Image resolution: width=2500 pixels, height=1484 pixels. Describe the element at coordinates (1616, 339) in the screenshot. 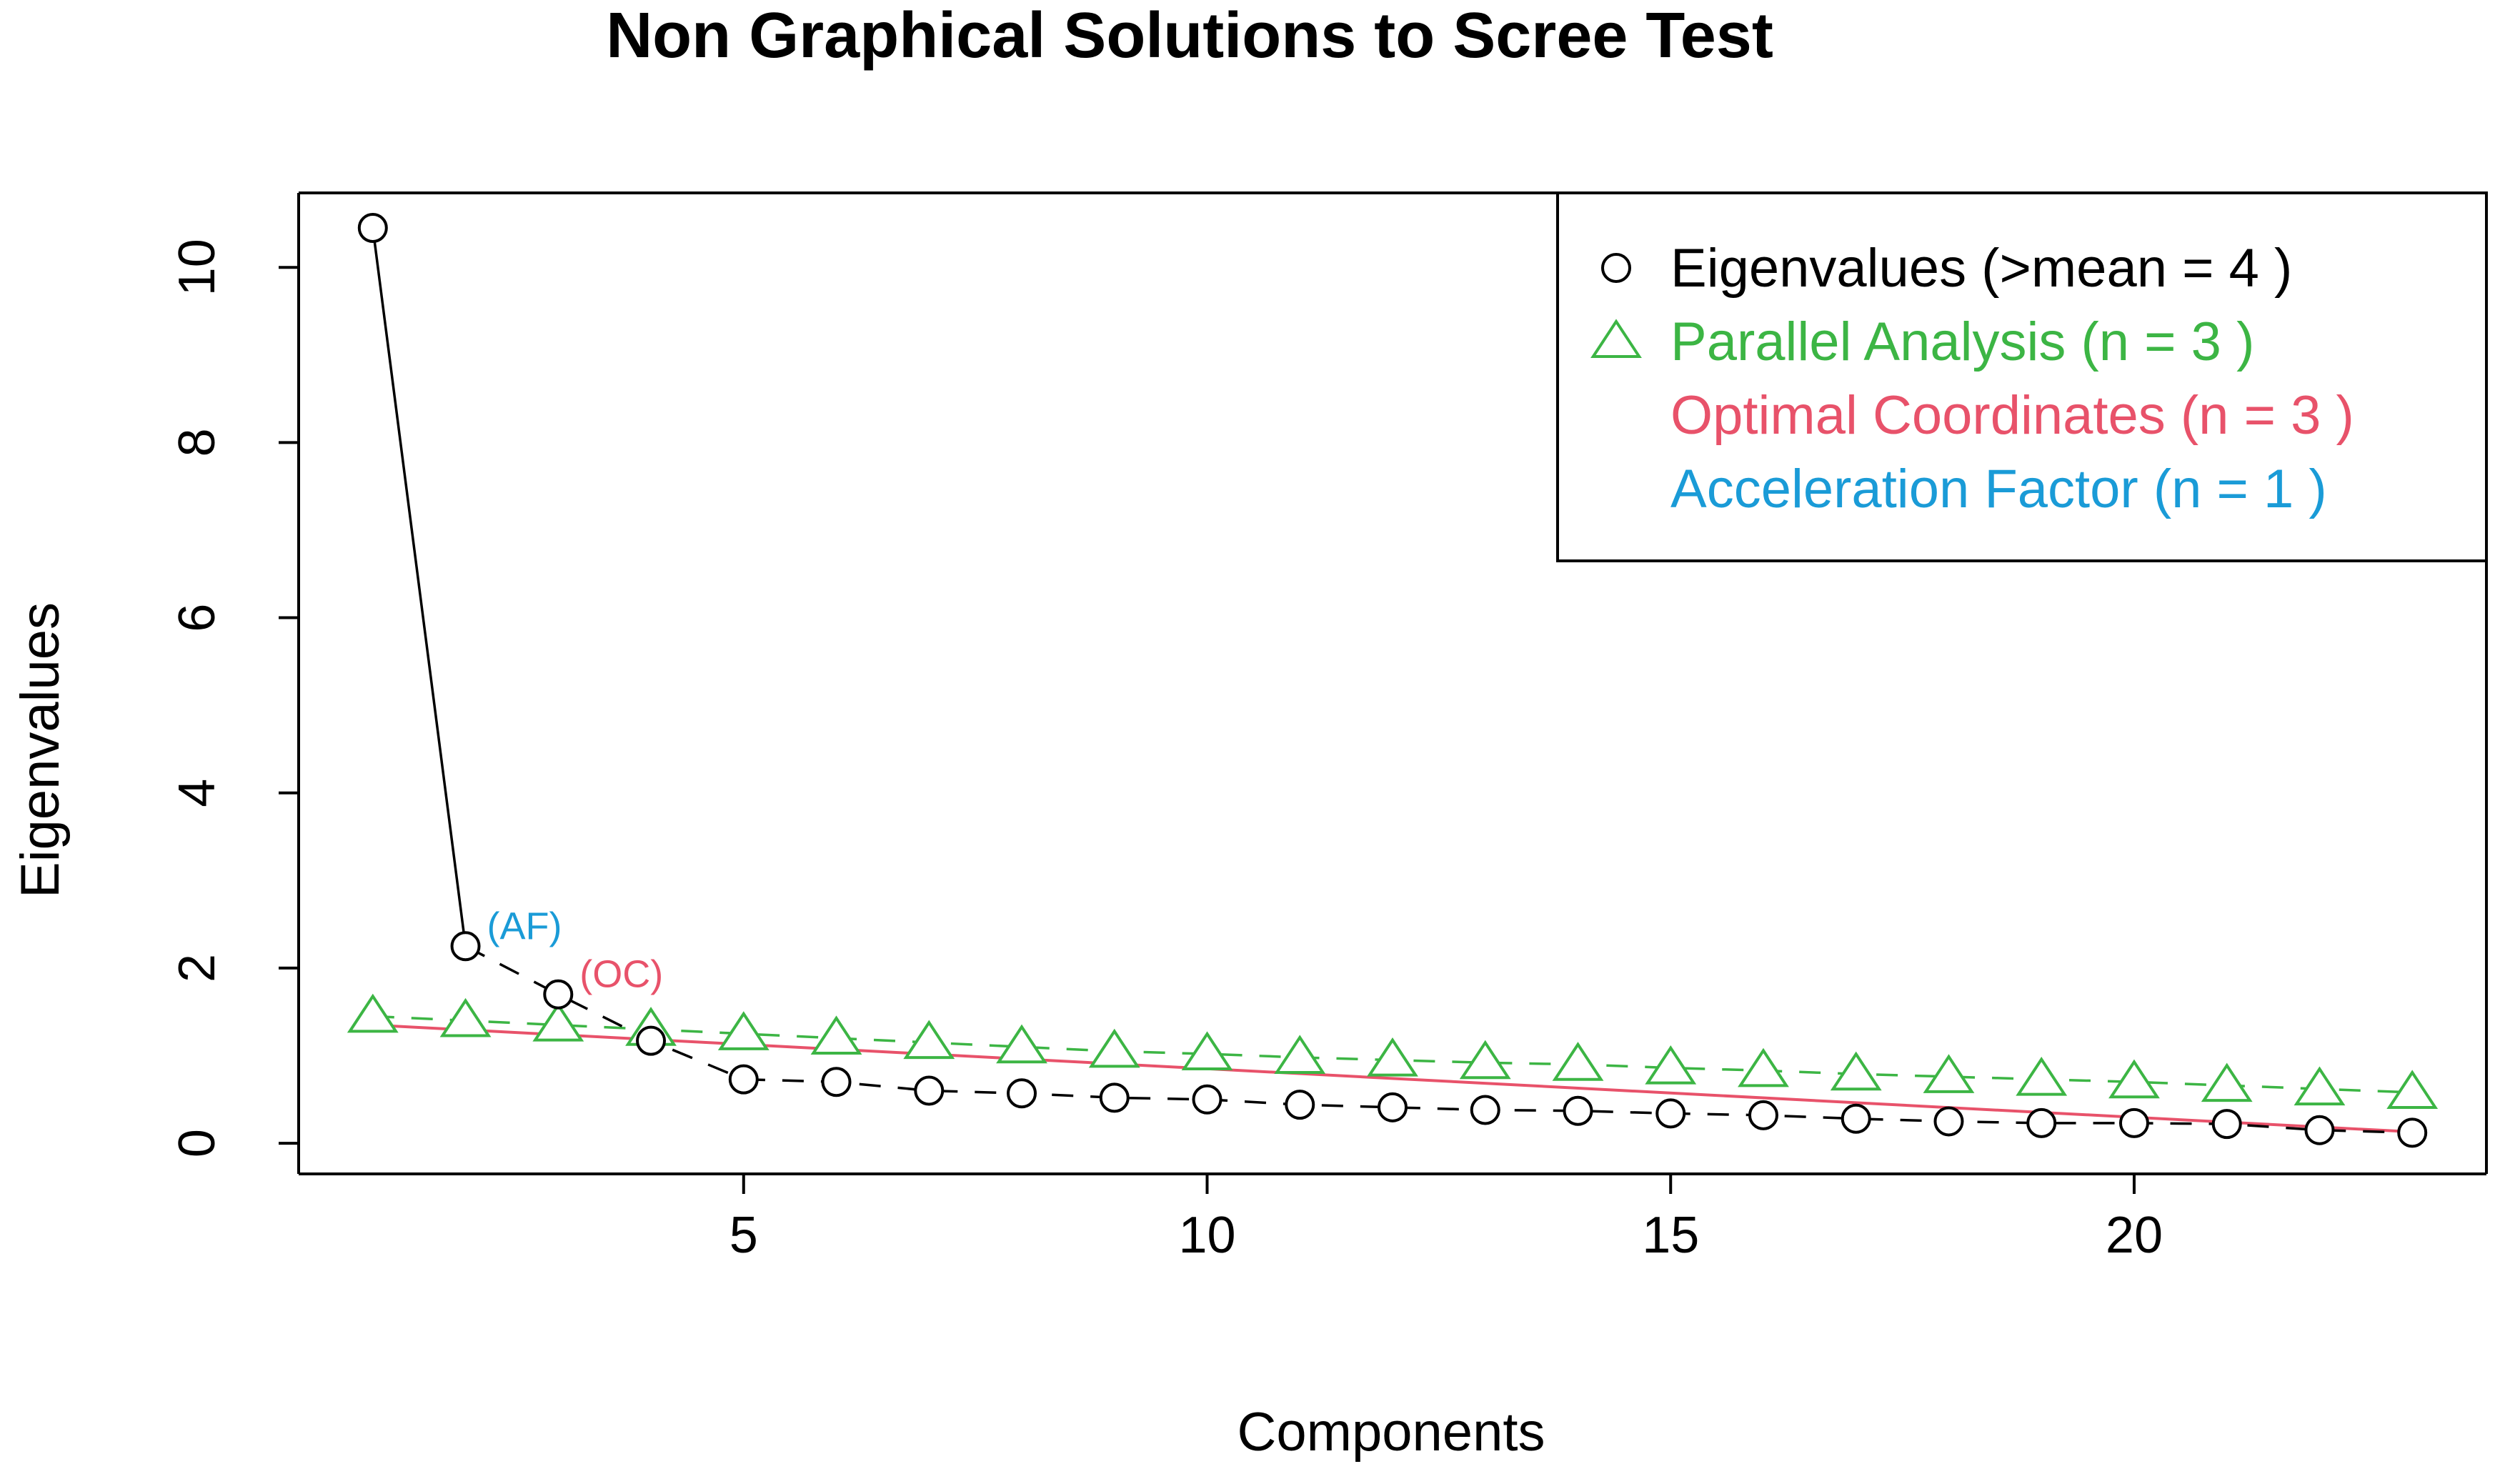

I see `legend-marker-triangle` at that location.